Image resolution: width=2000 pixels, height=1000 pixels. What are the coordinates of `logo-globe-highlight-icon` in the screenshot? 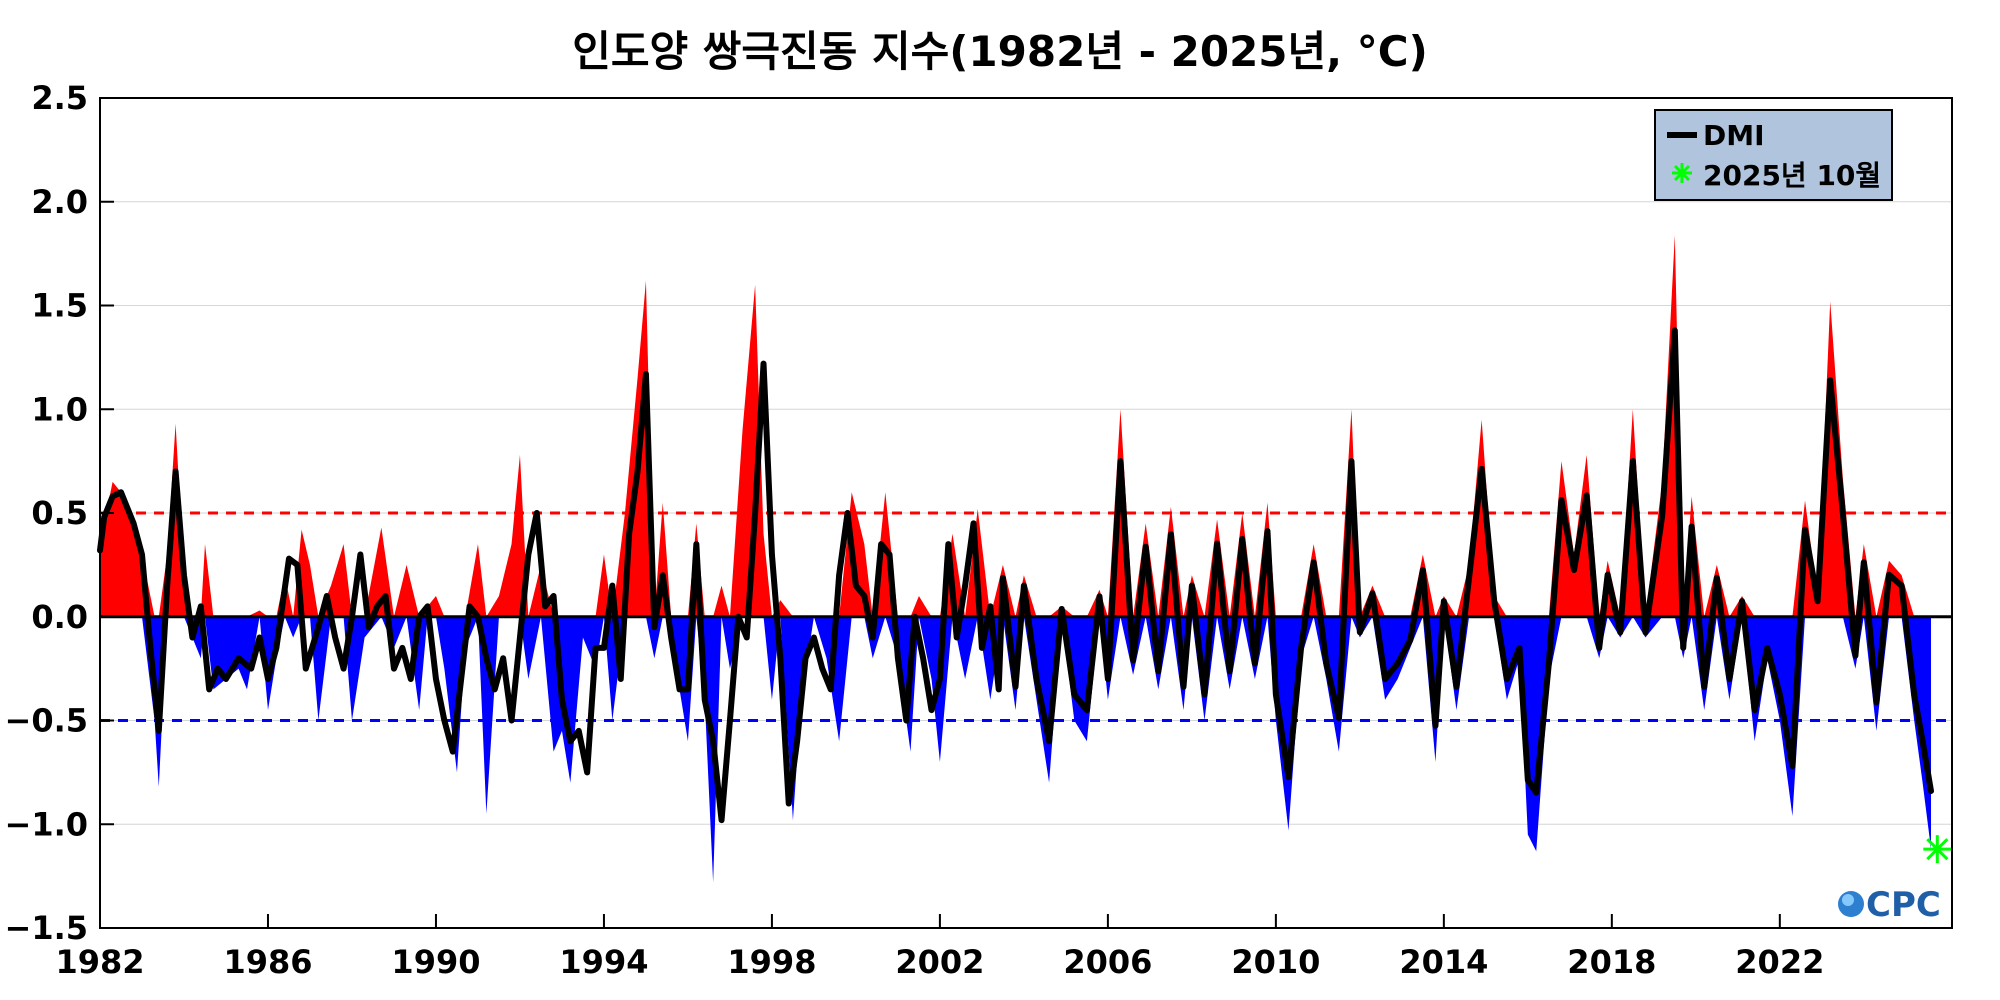 It's located at (1848, 900).